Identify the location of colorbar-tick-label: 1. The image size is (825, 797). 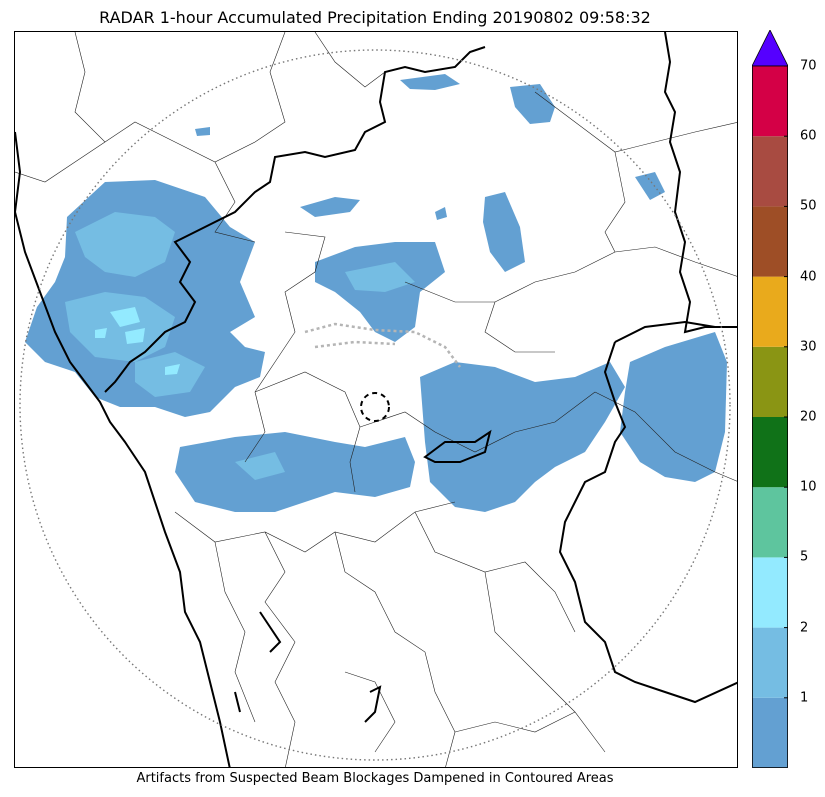
(804, 698).